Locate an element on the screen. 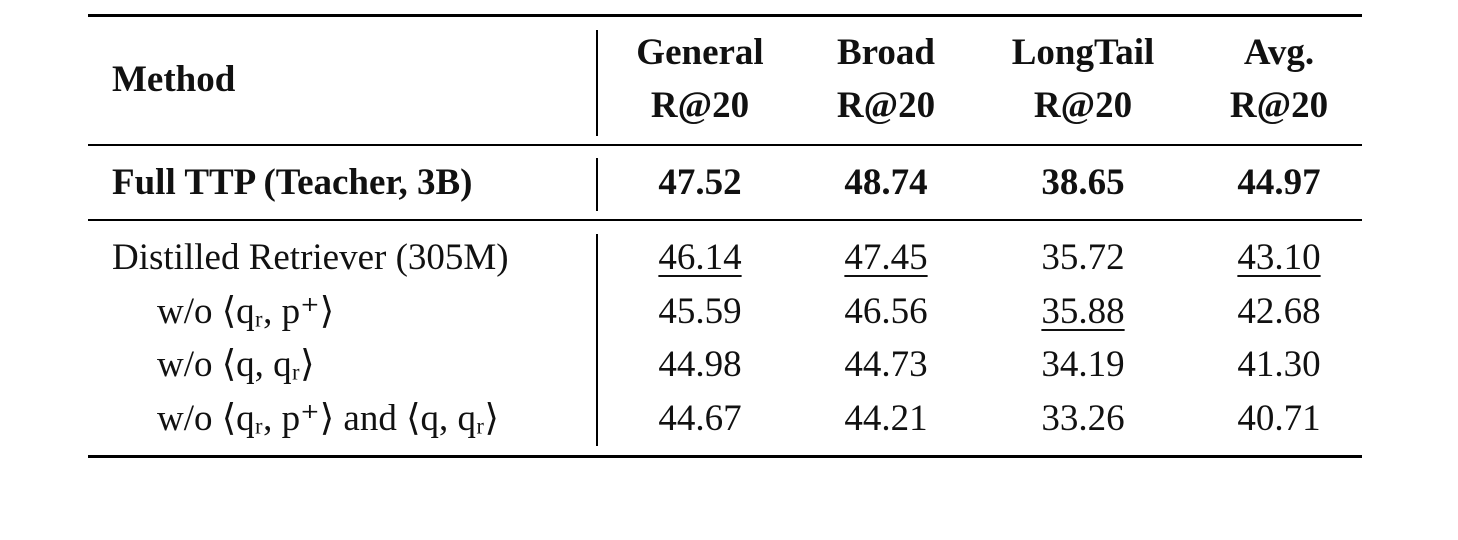 The image size is (1458, 540). cell-value: 34.19 is located at coordinates (1083, 364).